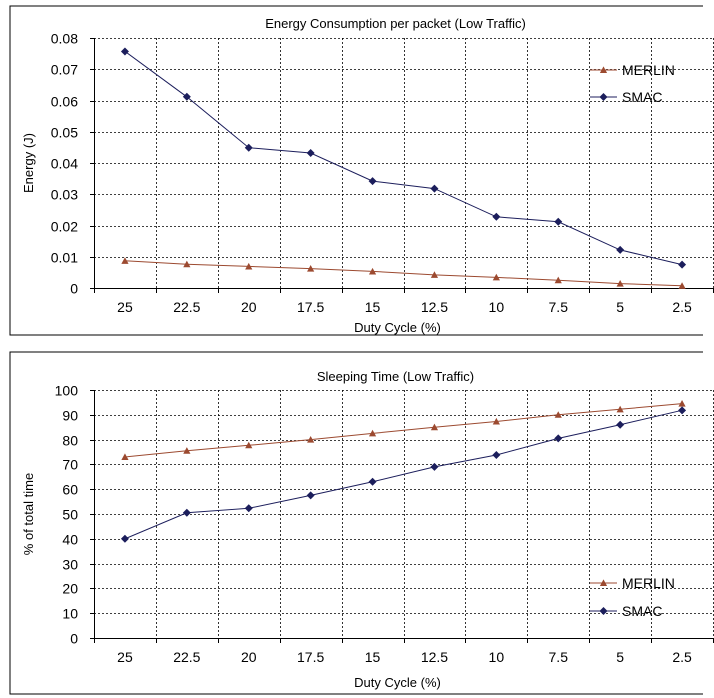 Image resolution: width=714 pixels, height=698 pixels. I want to click on y-tick-label: 40, so click(70, 540).